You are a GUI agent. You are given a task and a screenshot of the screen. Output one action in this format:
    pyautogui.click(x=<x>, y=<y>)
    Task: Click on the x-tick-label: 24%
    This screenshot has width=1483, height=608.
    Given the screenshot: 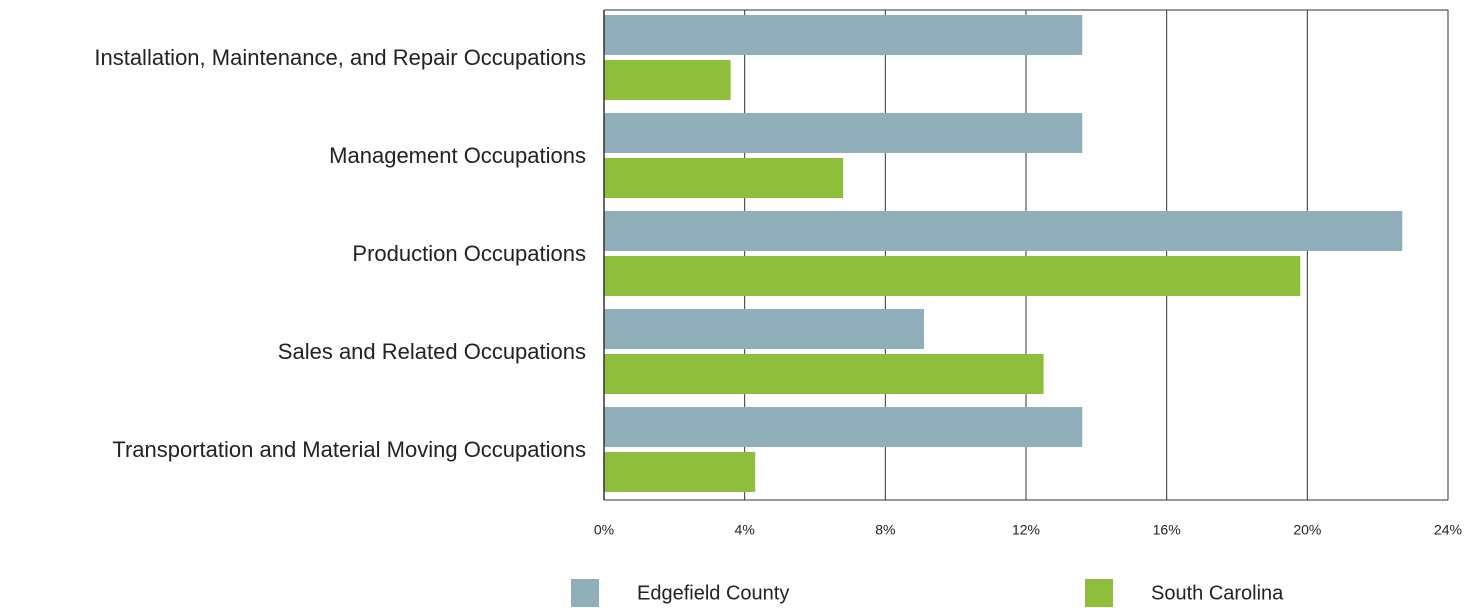 What is the action you would take?
    pyautogui.click(x=1448, y=530)
    